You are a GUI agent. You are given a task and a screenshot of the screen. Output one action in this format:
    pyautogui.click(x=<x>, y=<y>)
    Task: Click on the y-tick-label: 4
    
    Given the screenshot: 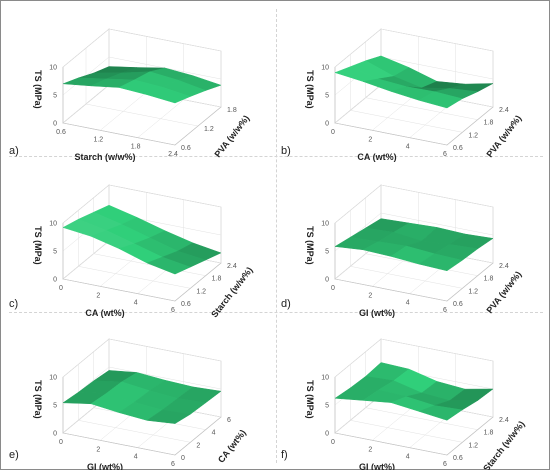 What is the action you would take?
    pyautogui.click(x=214, y=433)
    